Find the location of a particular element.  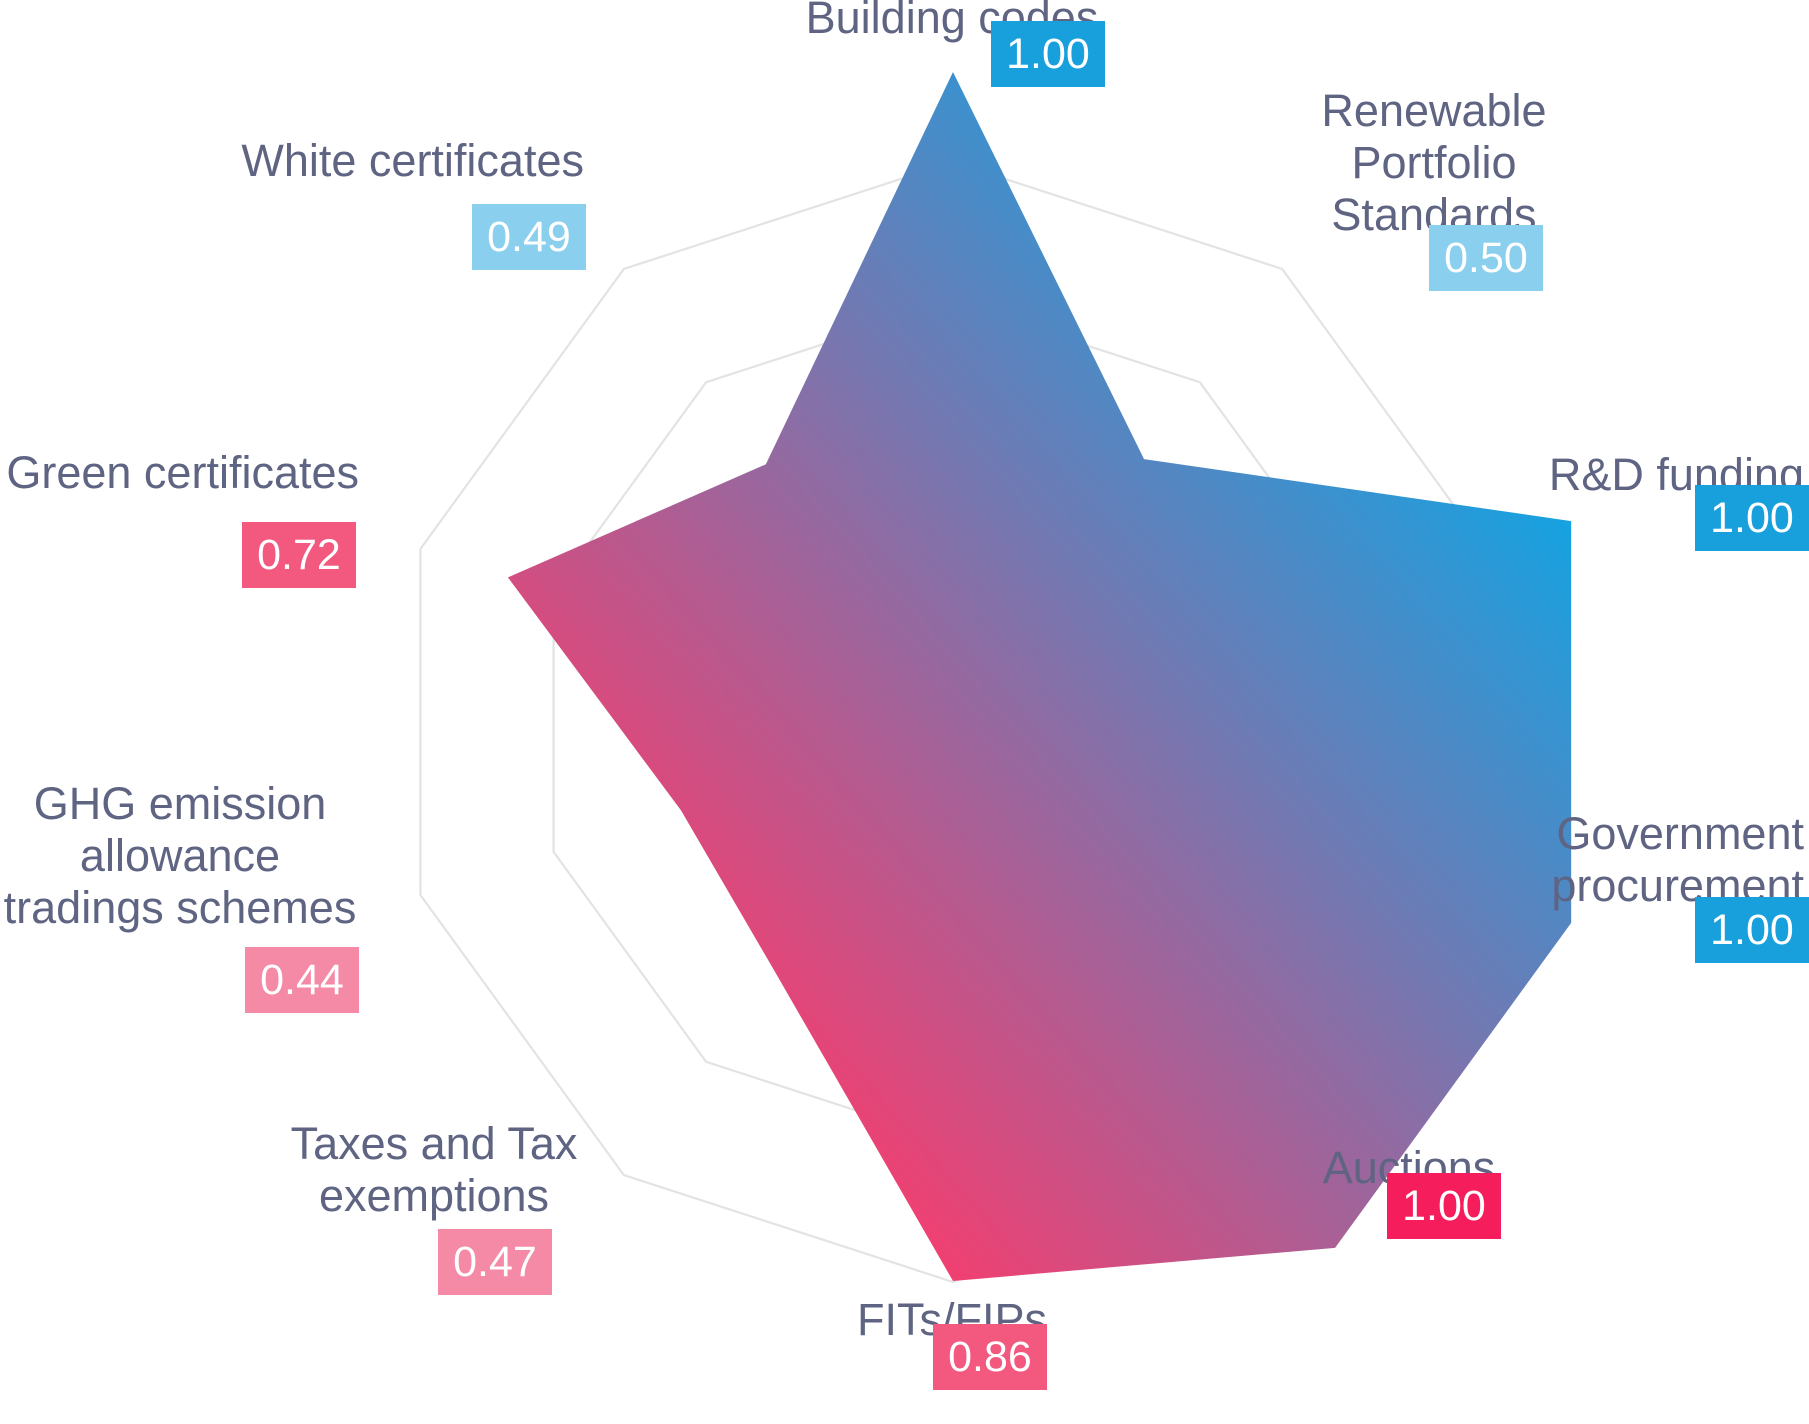

axis-label-line: Building codes is located at coordinates (952, 21).